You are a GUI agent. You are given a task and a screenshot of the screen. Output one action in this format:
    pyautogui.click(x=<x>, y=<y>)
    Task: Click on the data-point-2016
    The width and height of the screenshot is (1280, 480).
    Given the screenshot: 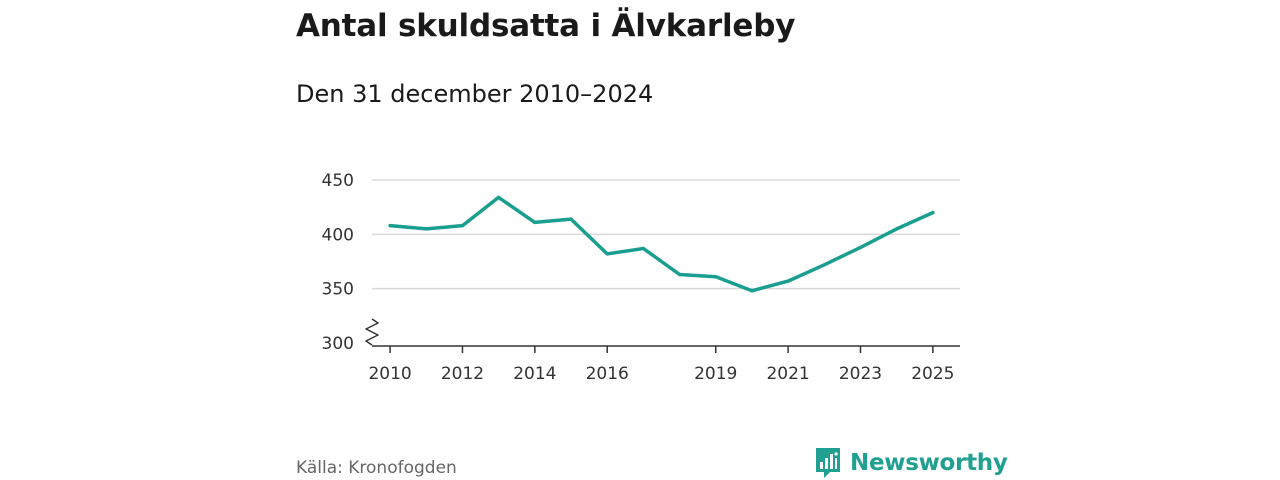 What is the action you would take?
    pyautogui.click(x=607, y=254)
    